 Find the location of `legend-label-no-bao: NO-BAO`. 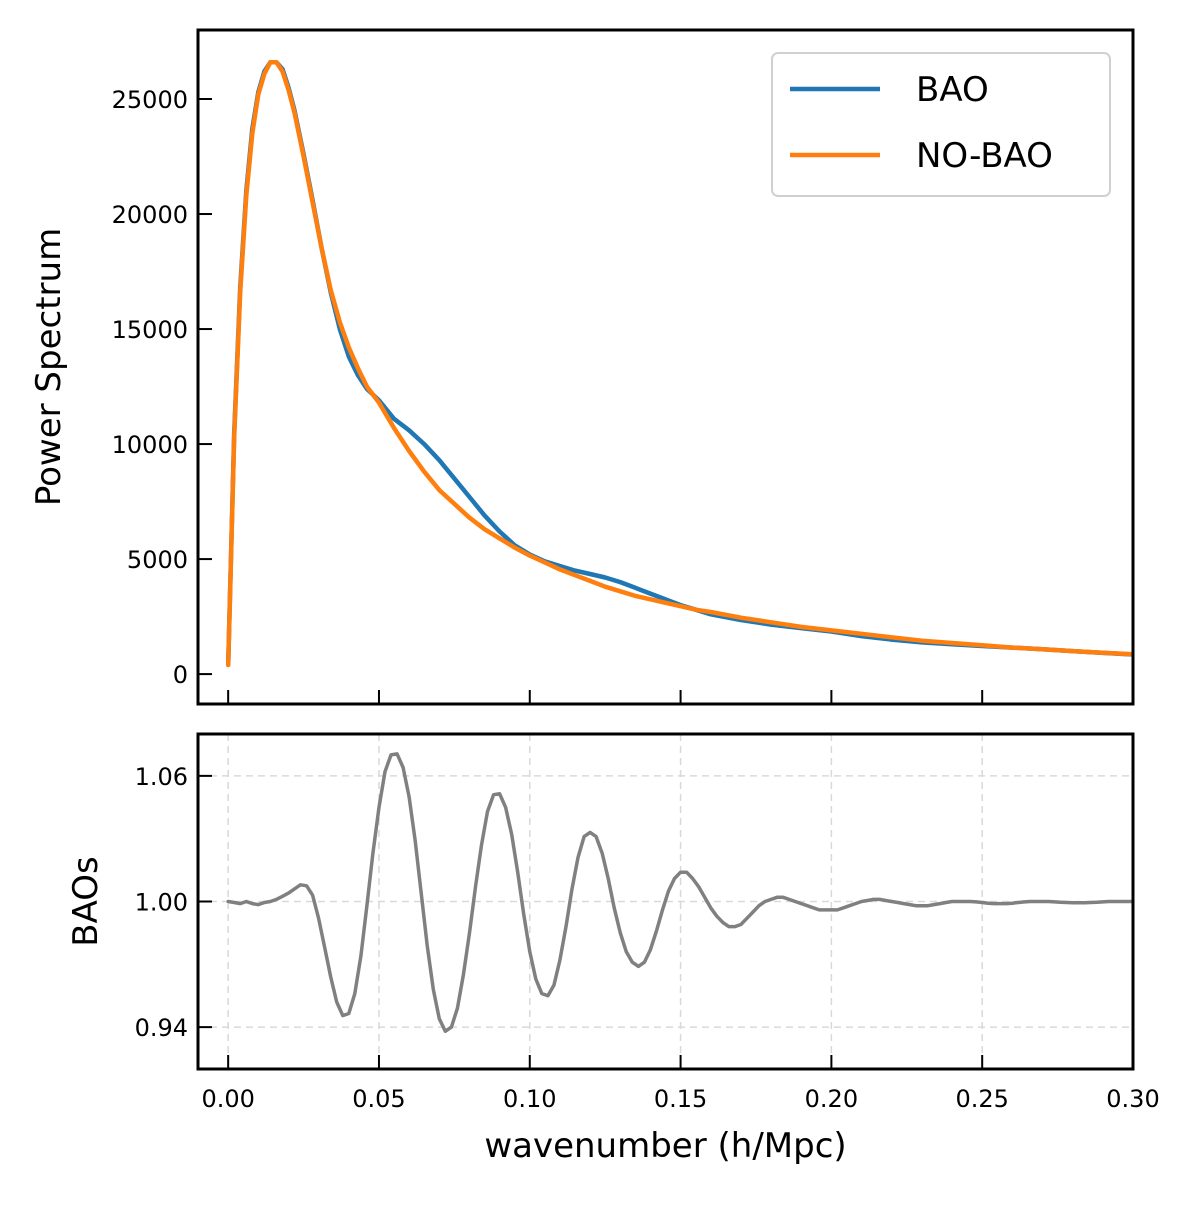

legend-label-no-bao: NO-BAO is located at coordinates (984, 156).